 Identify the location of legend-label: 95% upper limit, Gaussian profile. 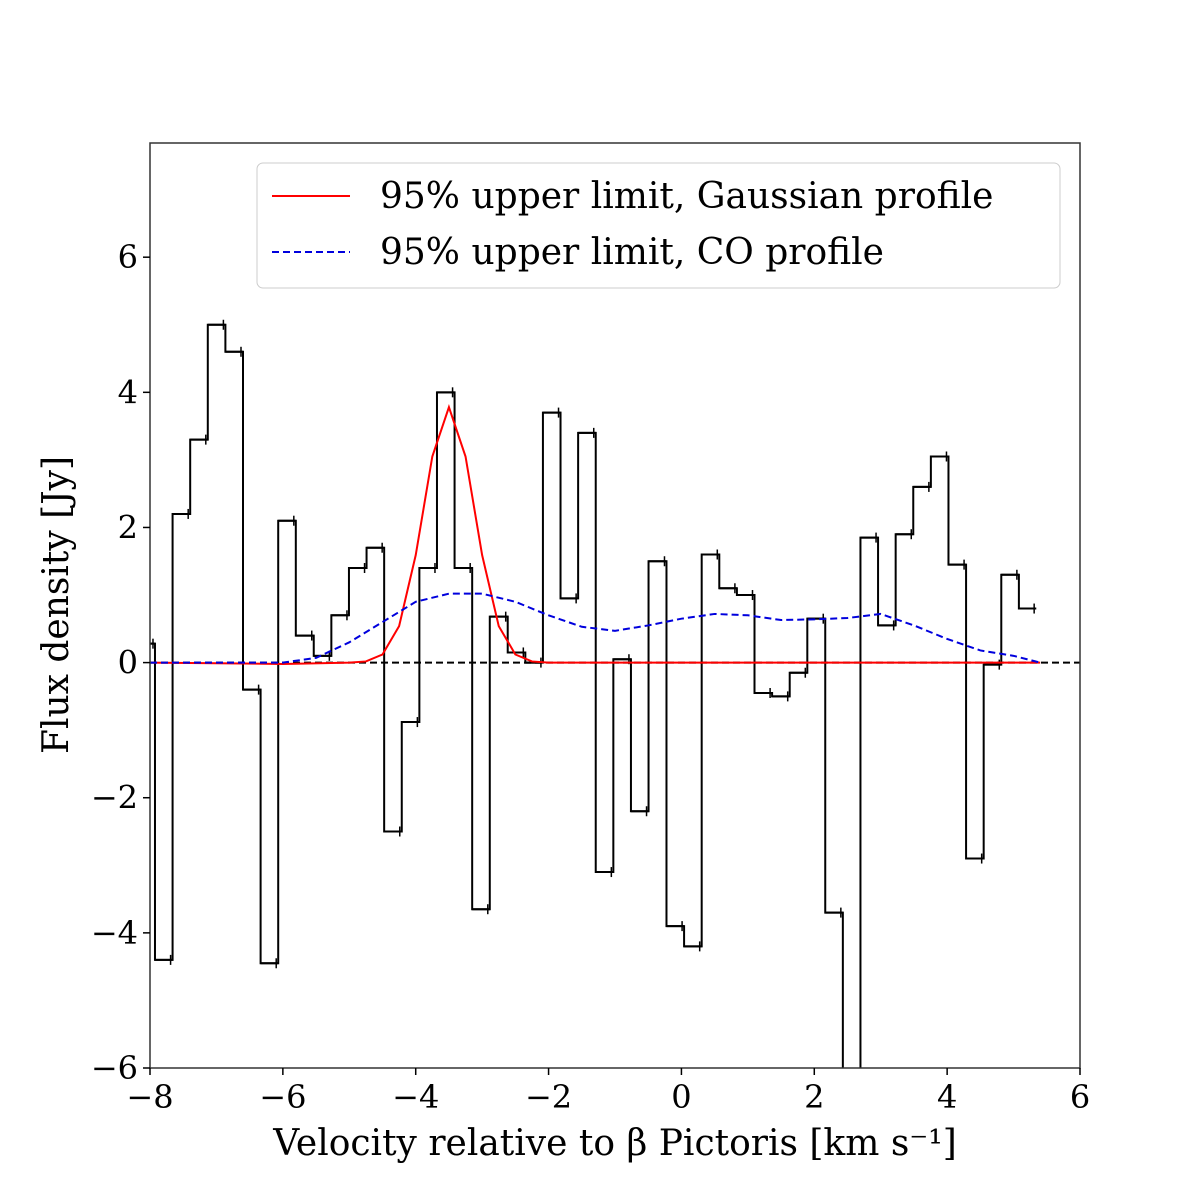
(686, 196).